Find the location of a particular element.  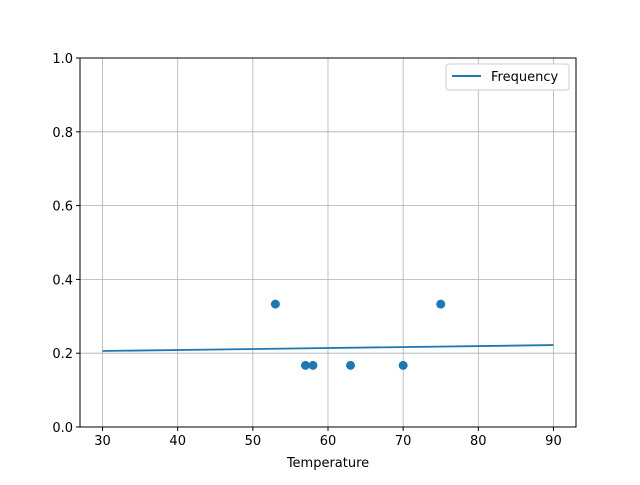

y-tick-label: 0.0 is located at coordinates (62, 428).